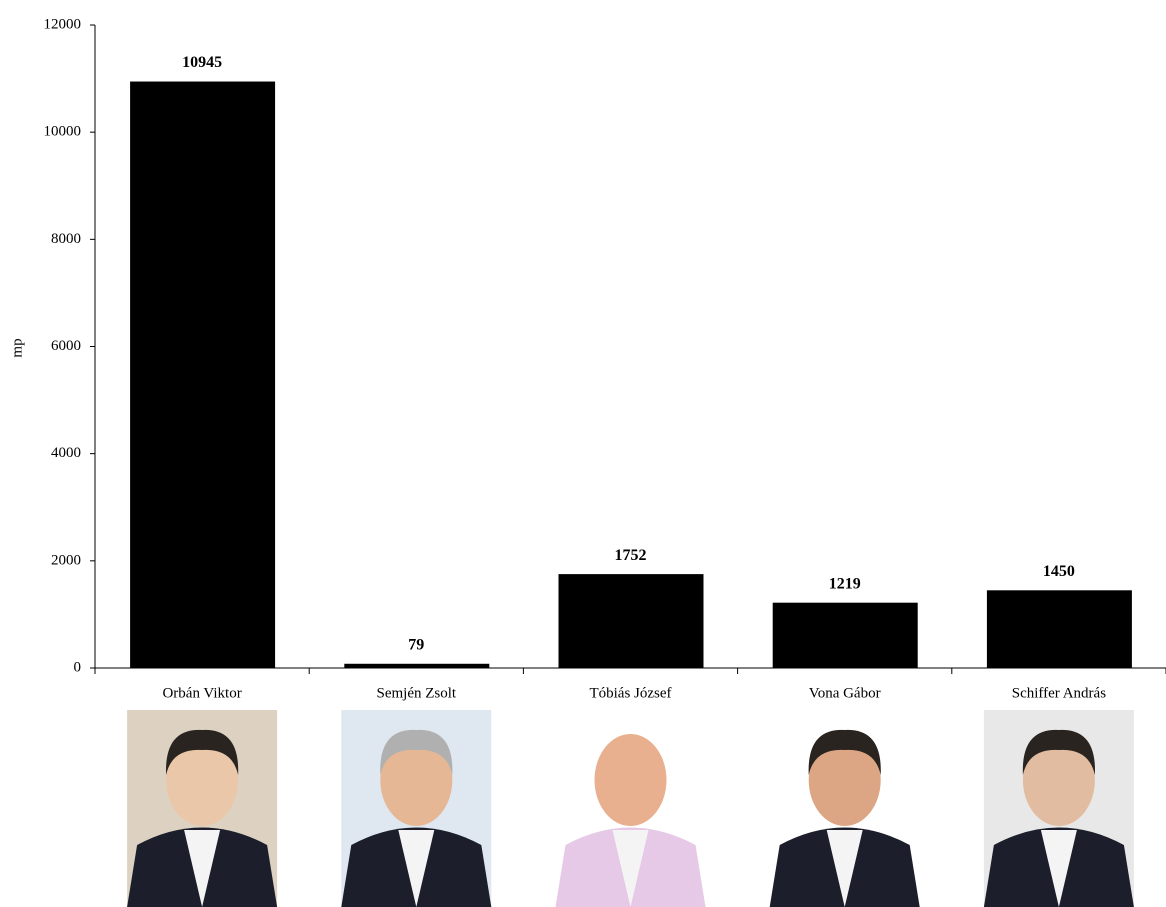 The width and height of the screenshot is (1166, 907). What do you see at coordinates (63, 132) in the screenshot?
I see `y-tick-label: 10000` at bounding box center [63, 132].